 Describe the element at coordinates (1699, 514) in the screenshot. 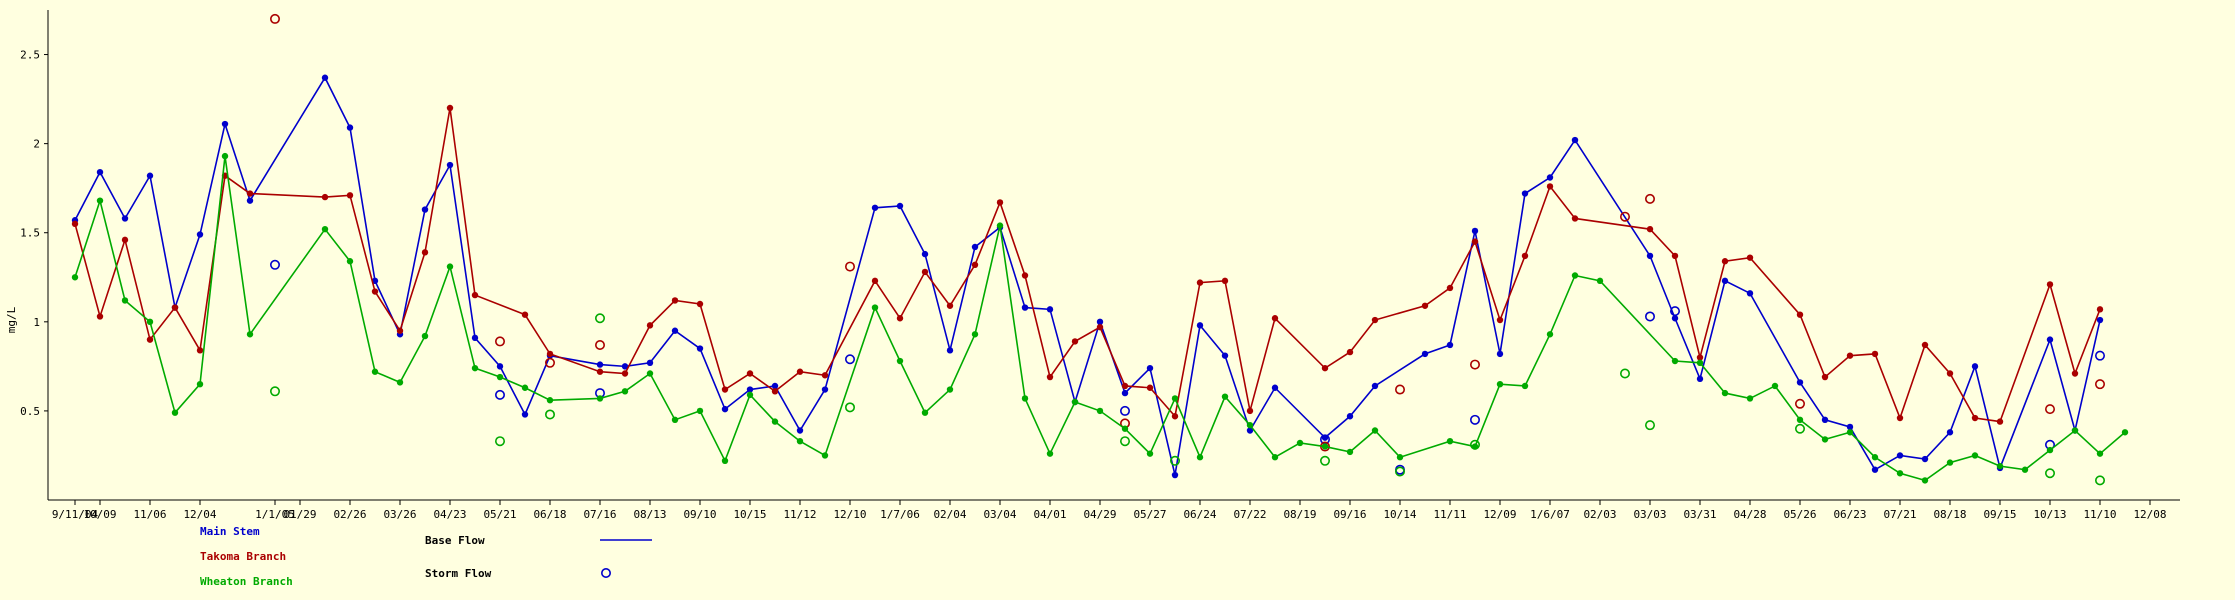

I see `x-tick-label: 03/31` at that location.